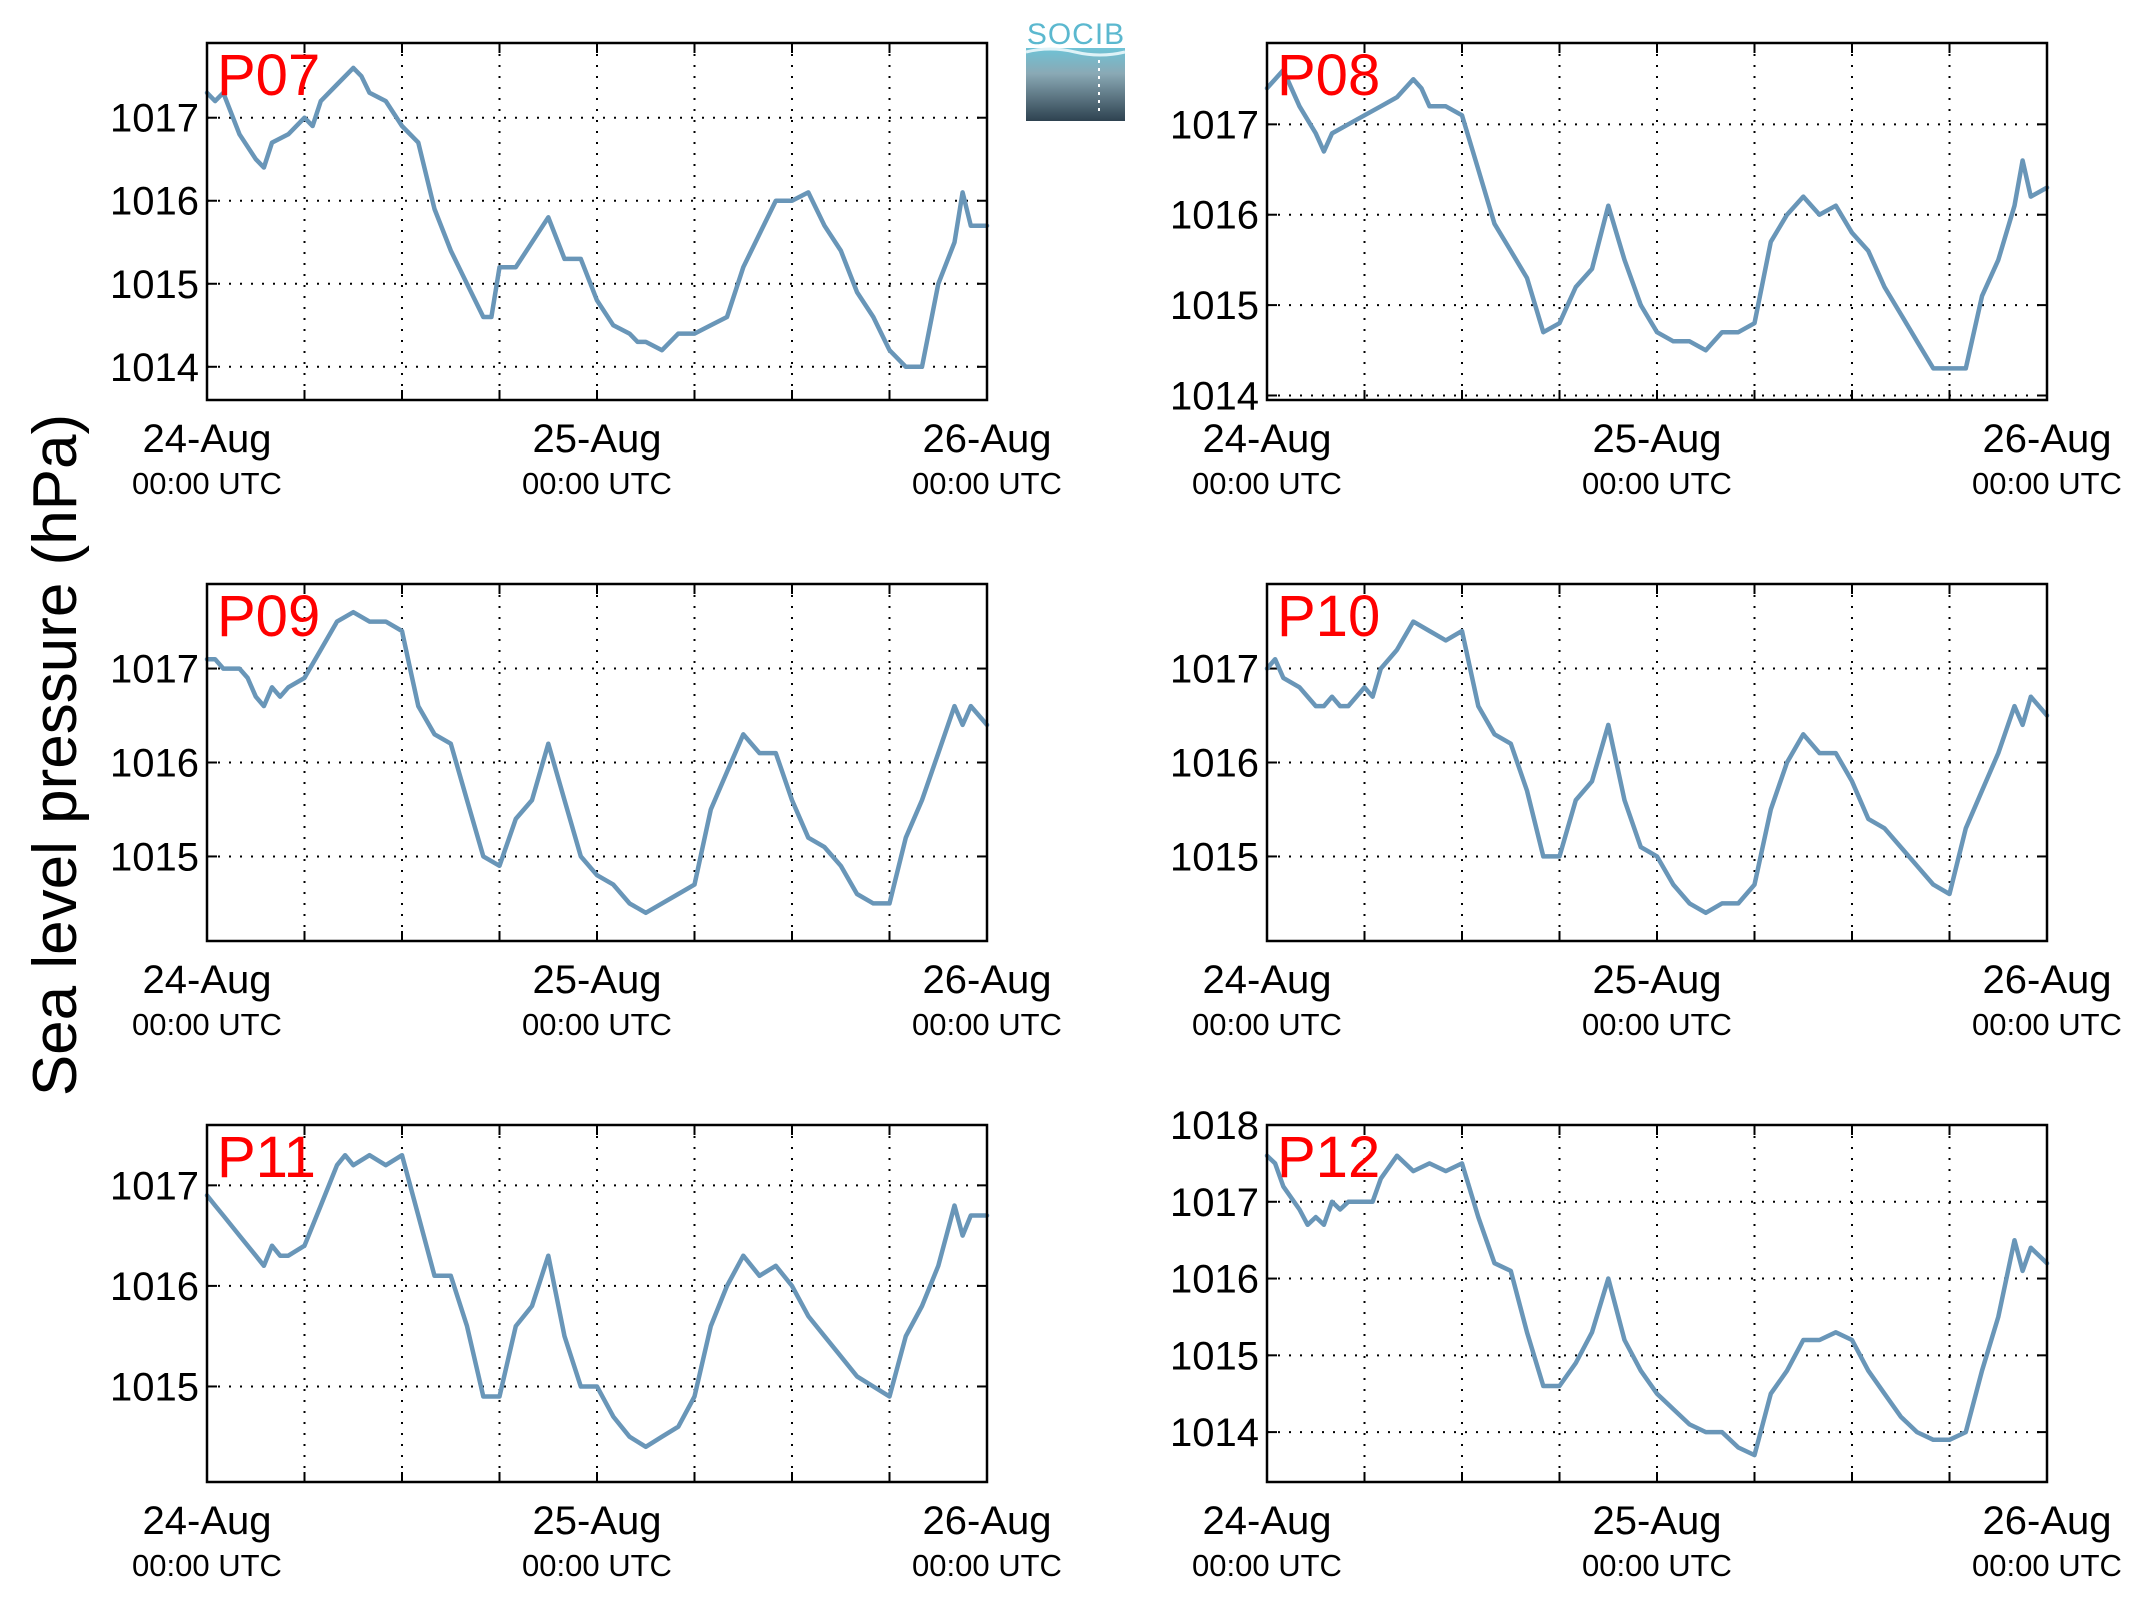 Image resolution: width=2133 pixels, height=1608 pixels. I want to click on panel-title: P07, so click(268, 75).